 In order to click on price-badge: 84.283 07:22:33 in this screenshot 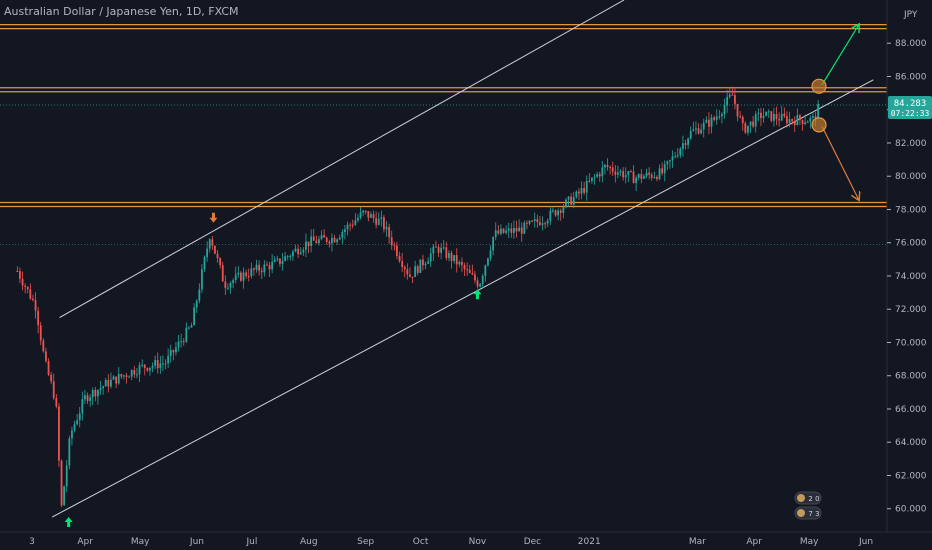, I will do `click(910, 107)`.